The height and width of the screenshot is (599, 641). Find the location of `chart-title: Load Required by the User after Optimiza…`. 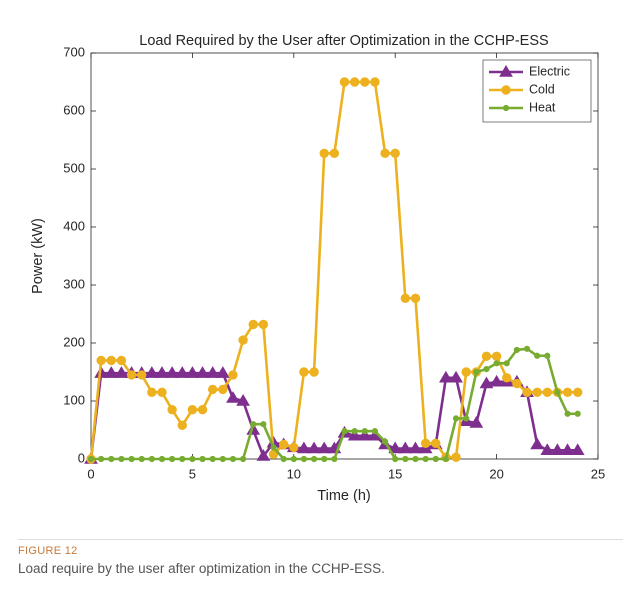

chart-title: Load Required by the User after Optimiza… is located at coordinates (343, 41).